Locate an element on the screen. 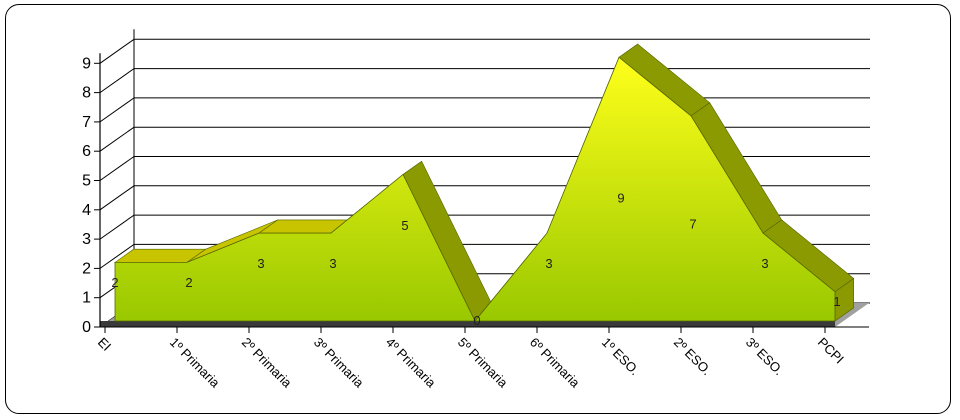 This screenshot has width=960, height=420. data-label: 9 is located at coordinates (620, 197).